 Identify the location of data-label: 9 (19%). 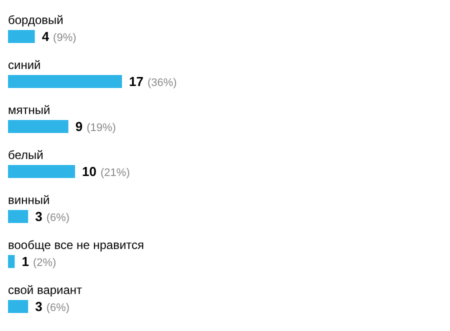
(95, 126).